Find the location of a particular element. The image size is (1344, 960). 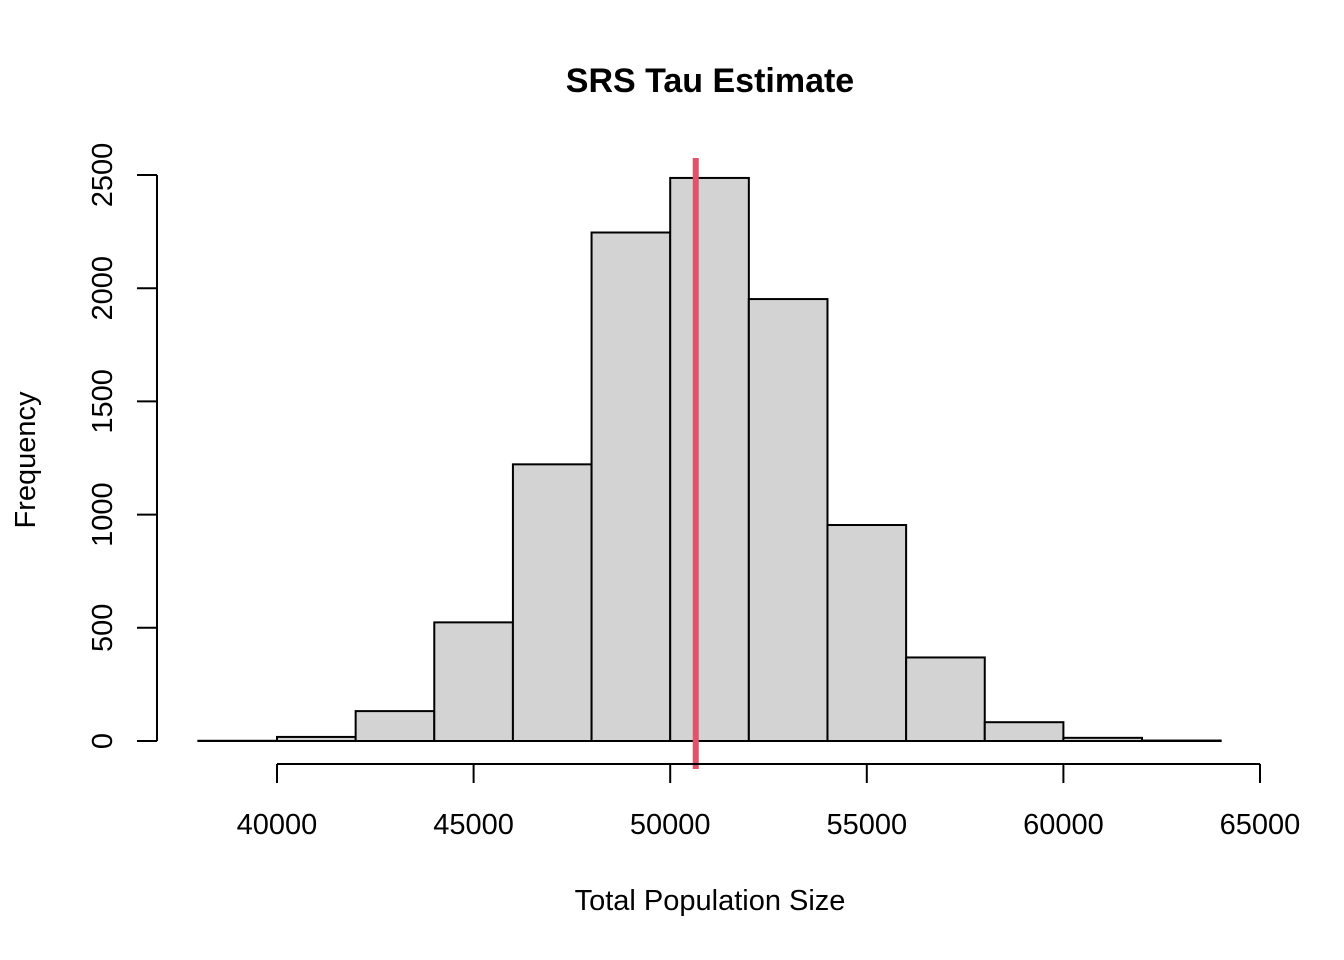

y-tick-label: 0 is located at coordinates (103, 741).